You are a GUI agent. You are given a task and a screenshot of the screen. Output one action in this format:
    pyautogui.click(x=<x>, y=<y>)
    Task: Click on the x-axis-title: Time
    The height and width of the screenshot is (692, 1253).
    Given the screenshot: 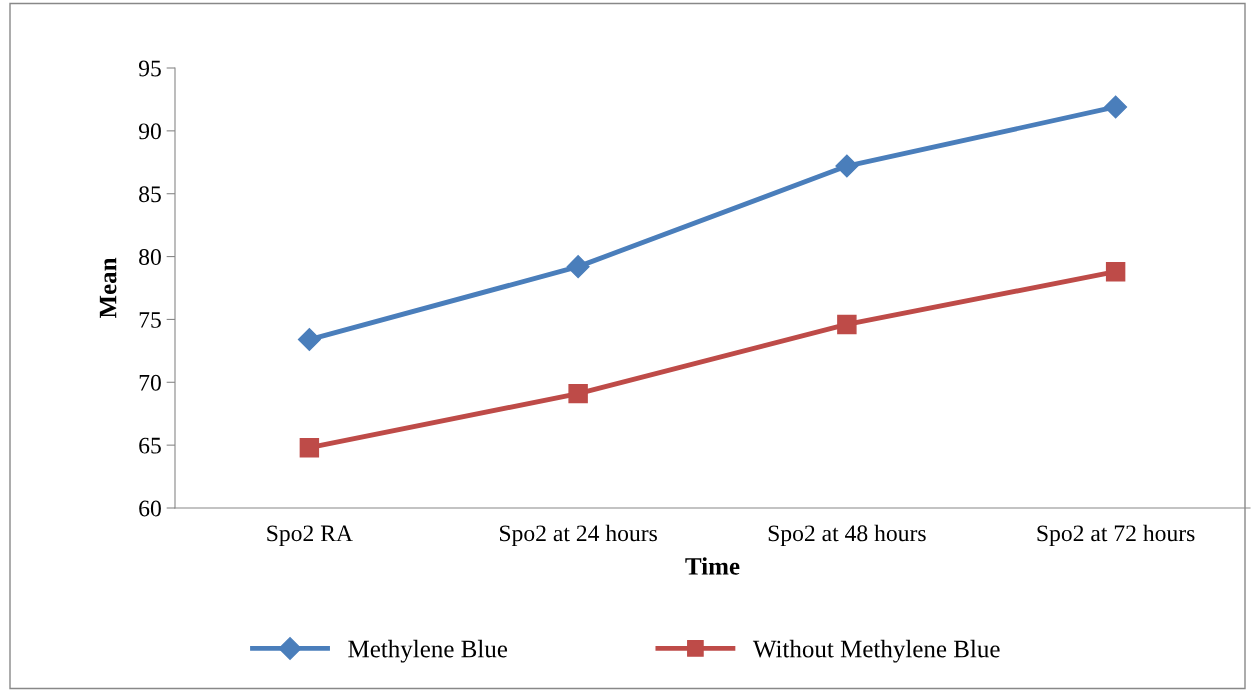 What is the action you would take?
    pyautogui.click(x=712, y=566)
    